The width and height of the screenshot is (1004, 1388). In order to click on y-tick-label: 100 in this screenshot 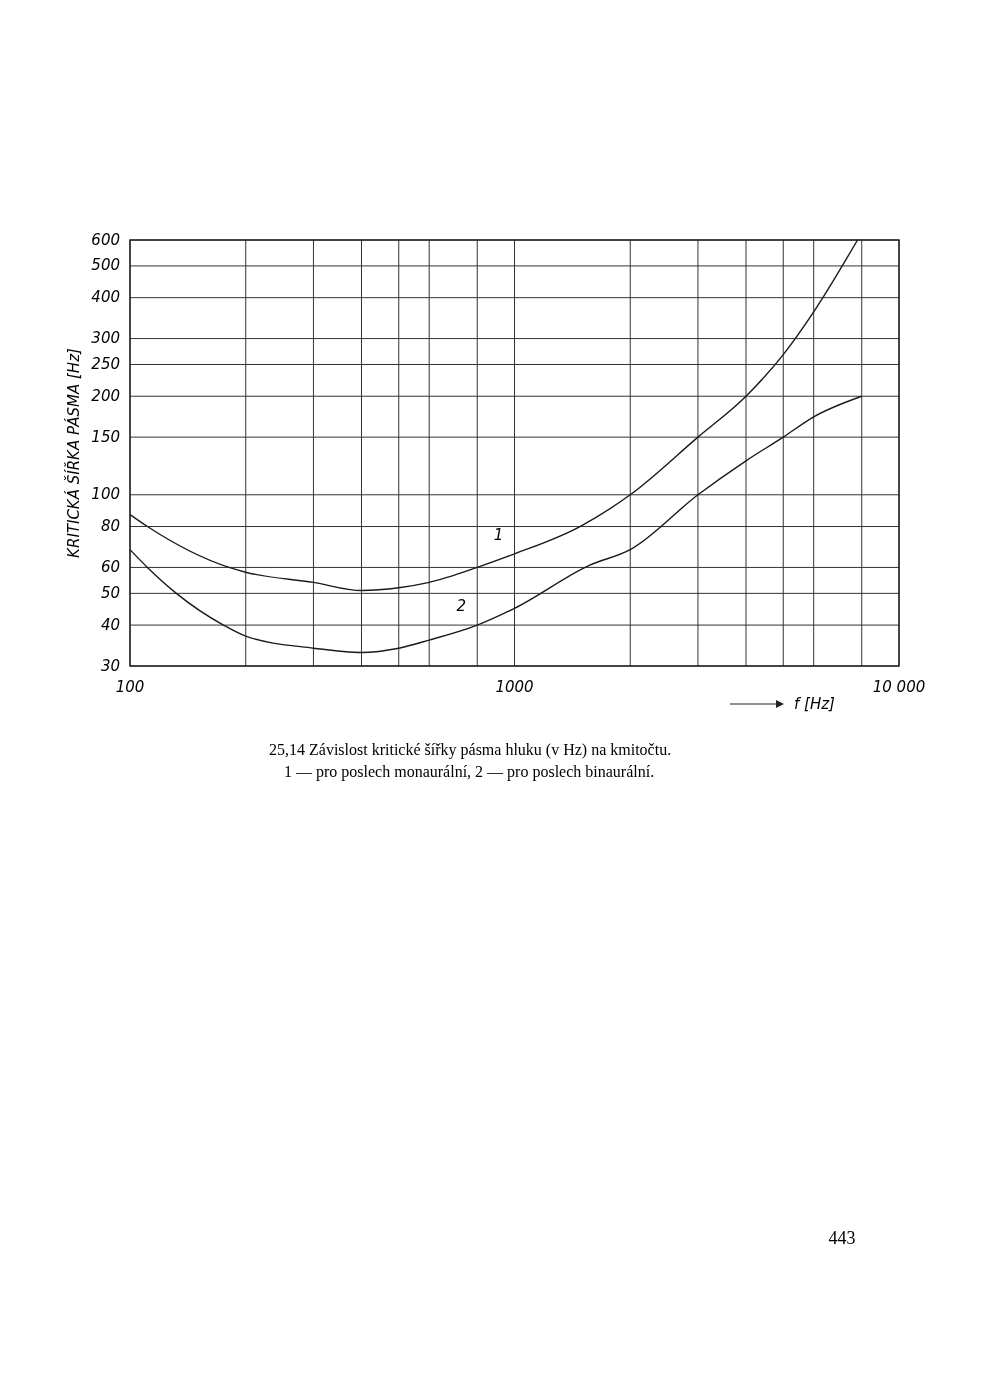, I will do `click(105, 494)`.